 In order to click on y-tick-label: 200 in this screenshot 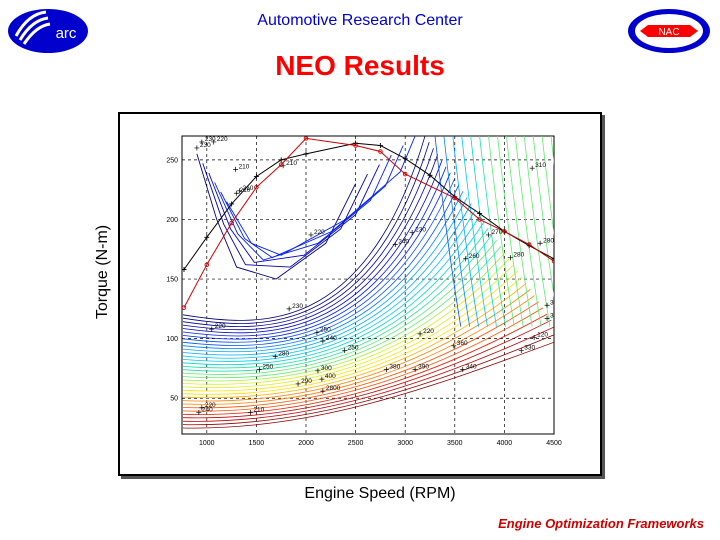, I will do `click(172, 220)`.